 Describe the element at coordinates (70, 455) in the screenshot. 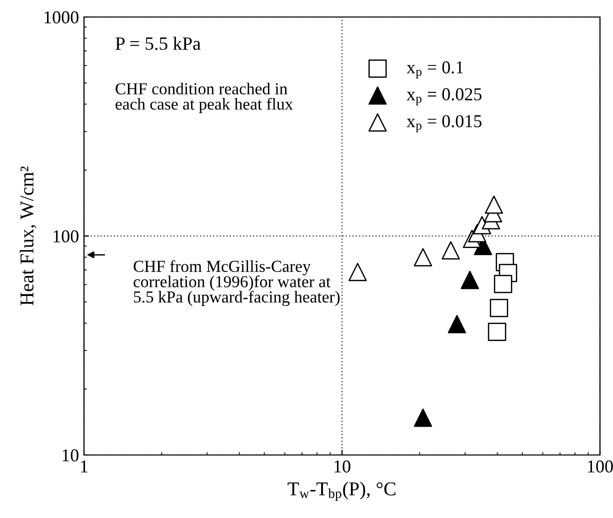

I see `y-tick-label: 10` at that location.